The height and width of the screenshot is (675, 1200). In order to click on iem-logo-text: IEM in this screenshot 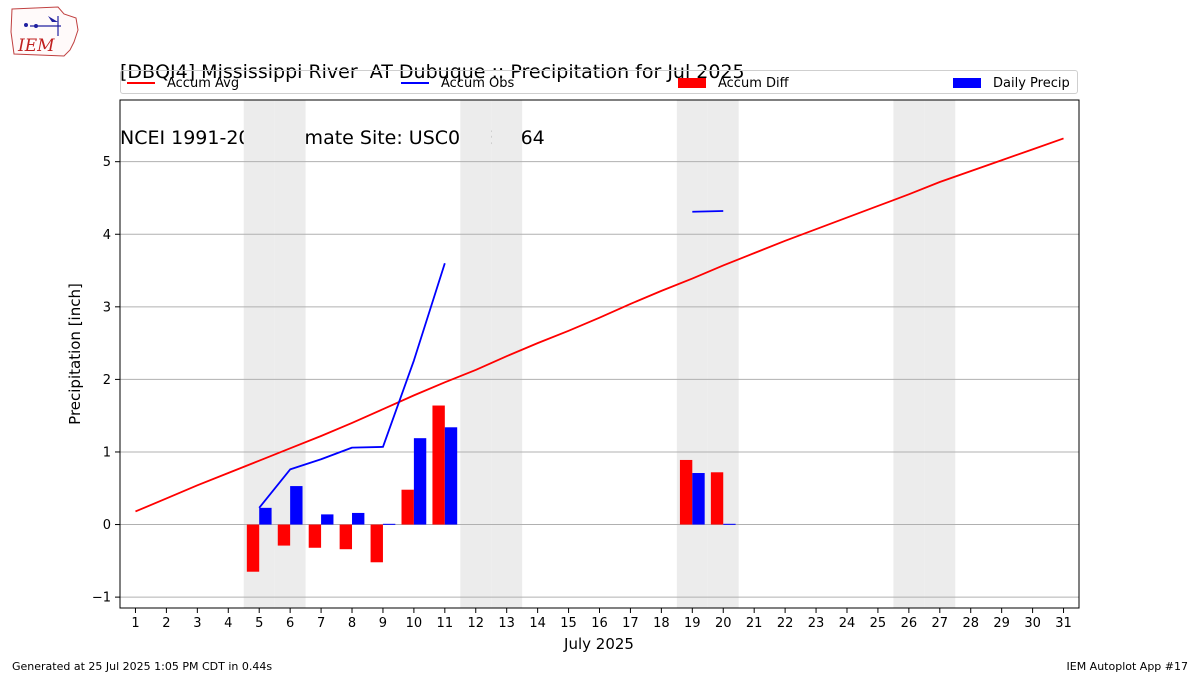, I will do `click(36, 46)`.